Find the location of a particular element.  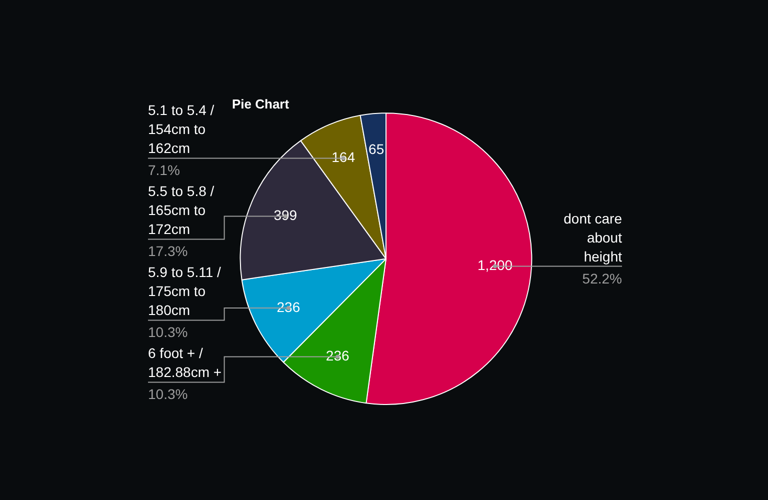

text: 7.1% is located at coordinates (164, 170).